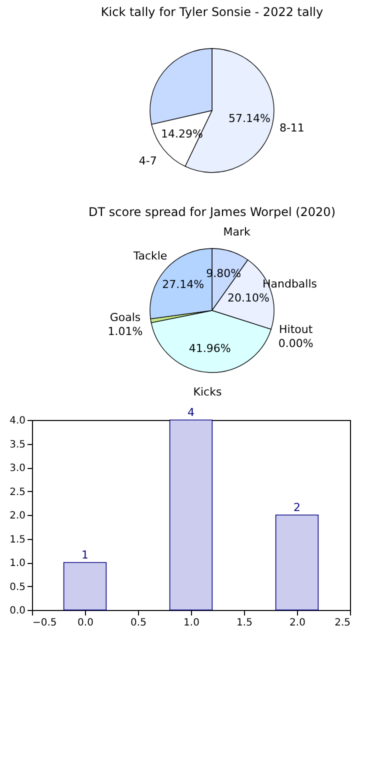 This screenshot has height=780, width=390. What do you see at coordinates (244, 623) in the screenshot?
I see `x-tick-label: 1.5` at bounding box center [244, 623].